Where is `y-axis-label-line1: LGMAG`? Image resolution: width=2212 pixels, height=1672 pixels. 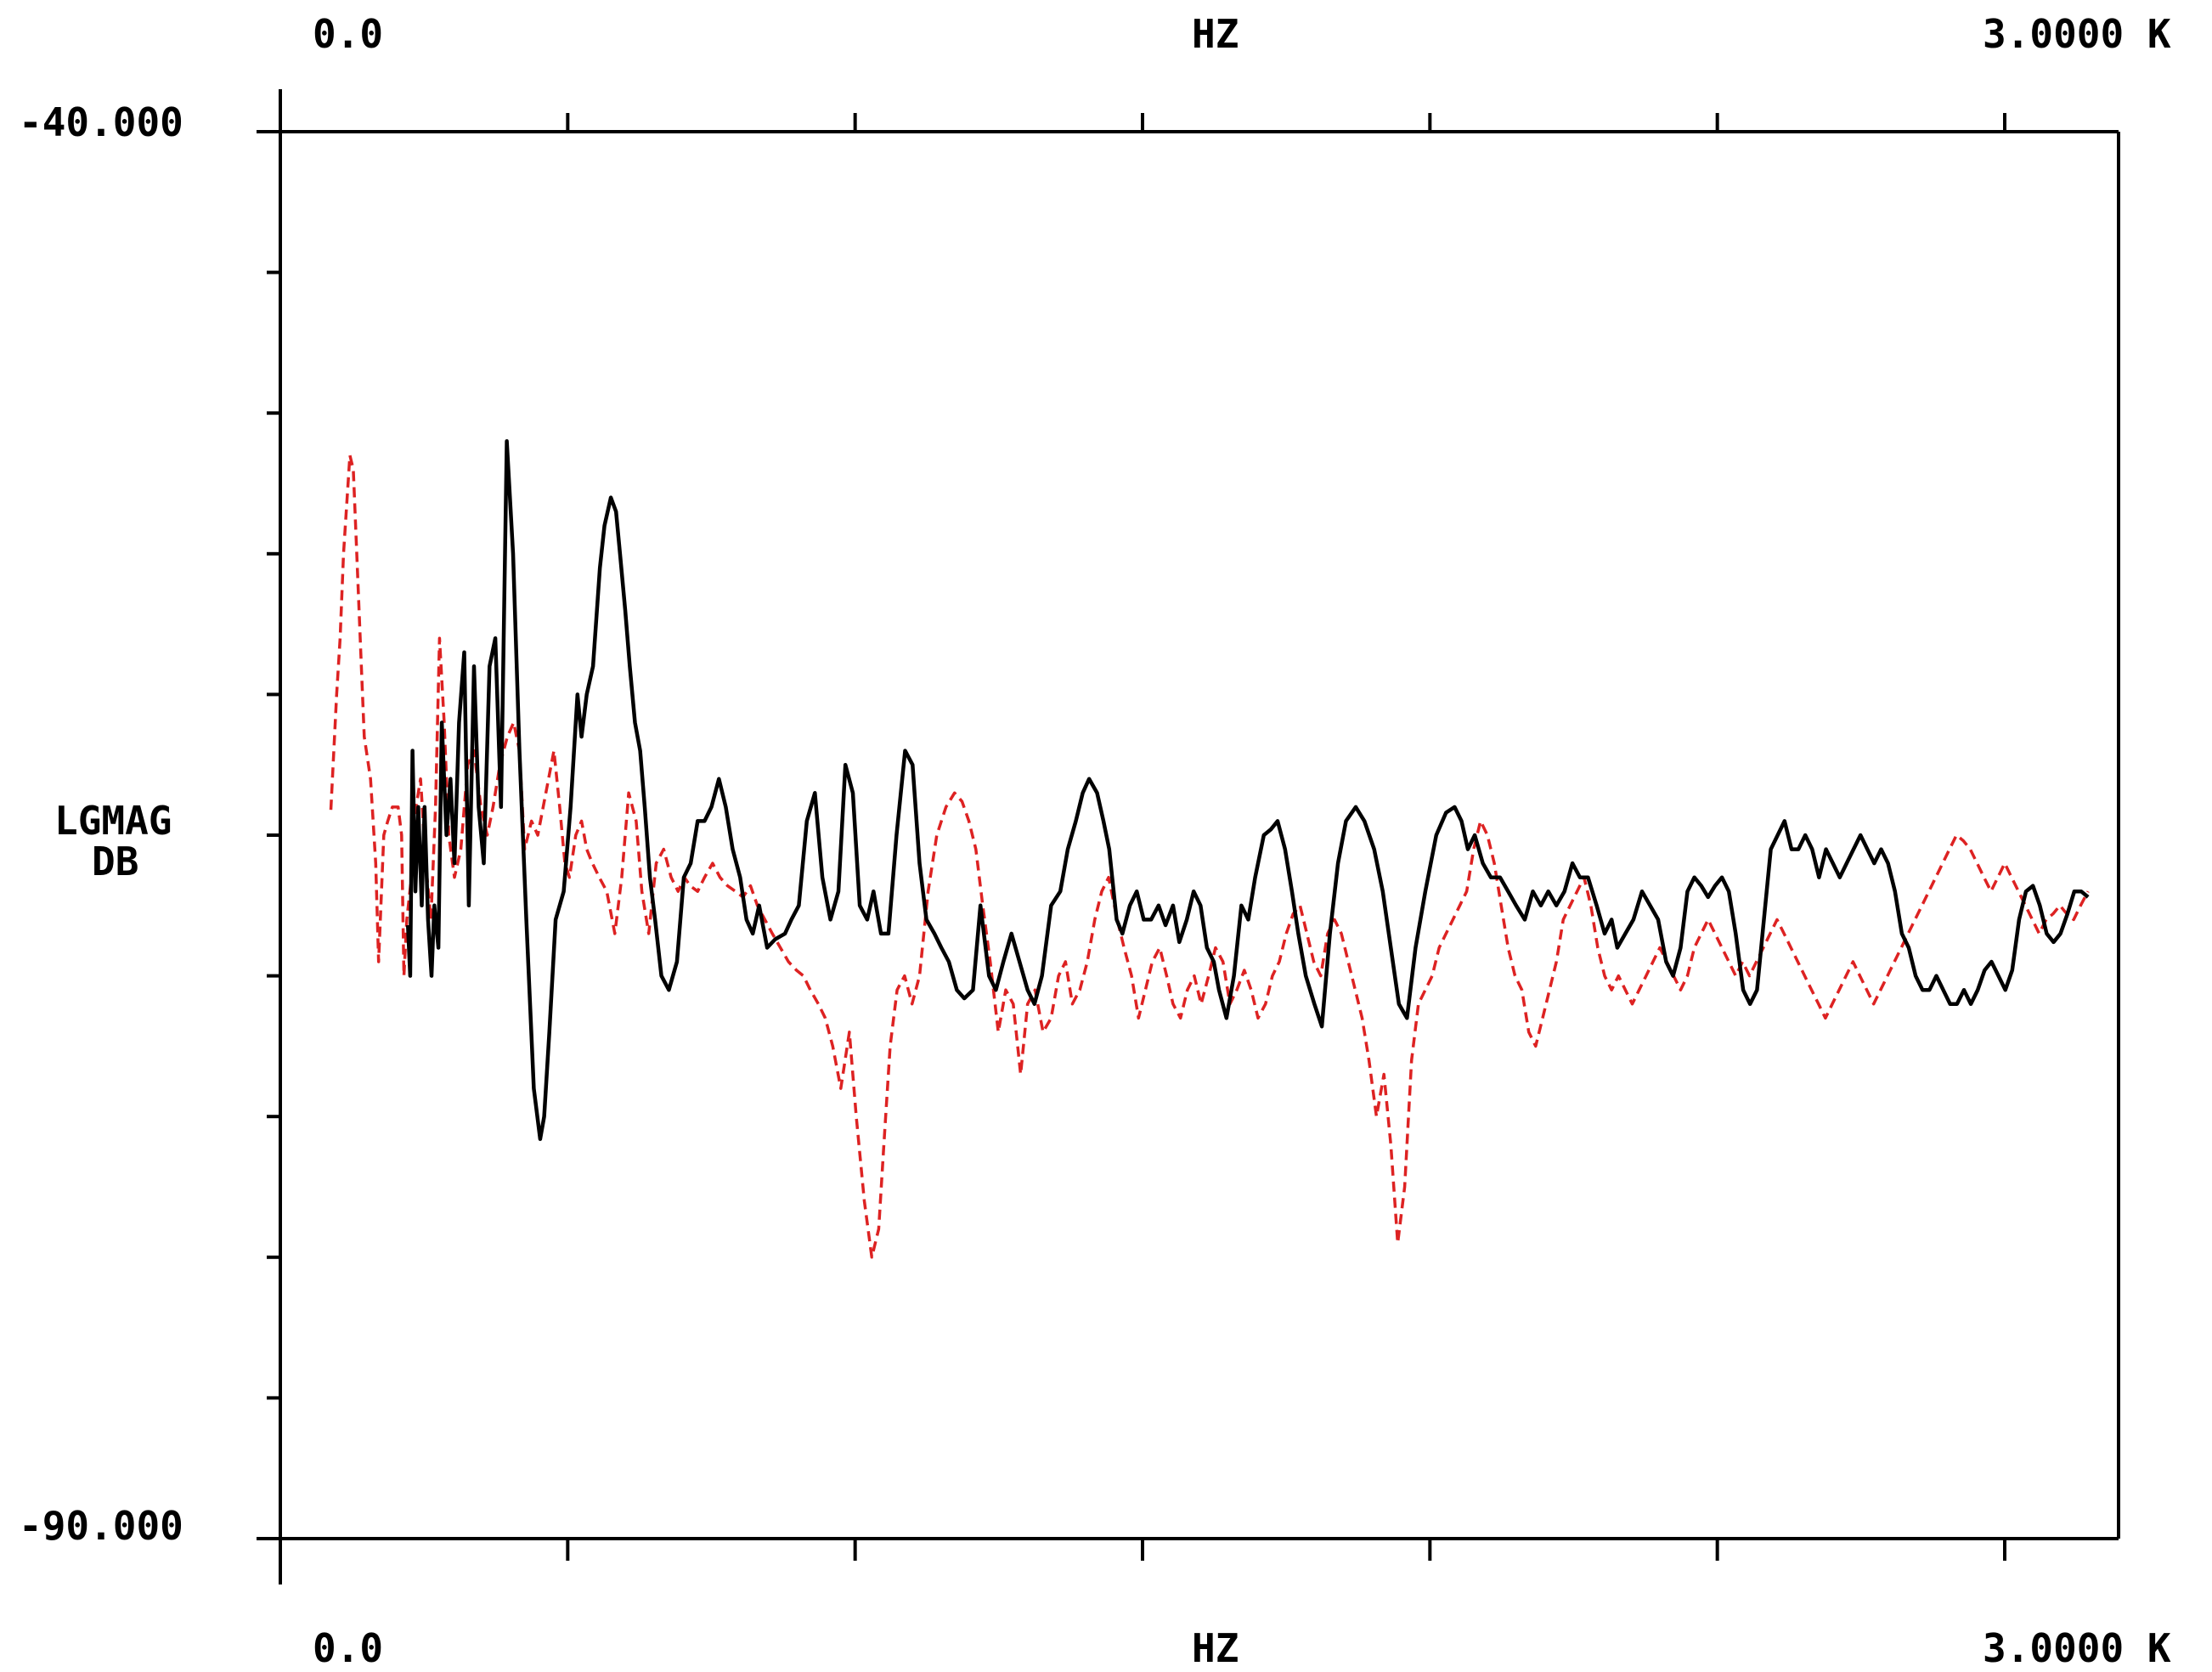
y-axis-label-line1: LGMAG is located at coordinates (113, 821).